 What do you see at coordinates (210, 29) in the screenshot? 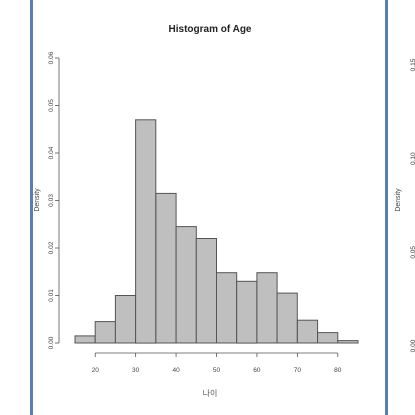
I see `chart-title: Histogram of Age` at bounding box center [210, 29].